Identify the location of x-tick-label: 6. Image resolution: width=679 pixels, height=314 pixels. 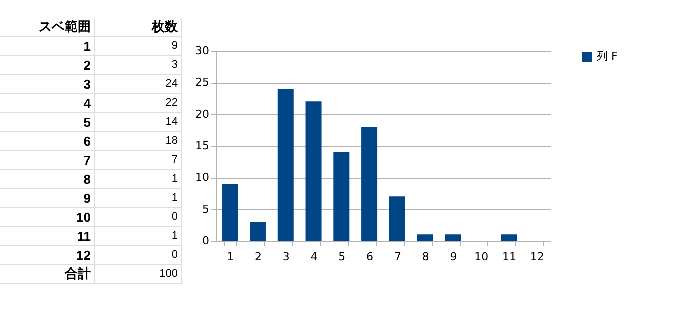
(370, 257).